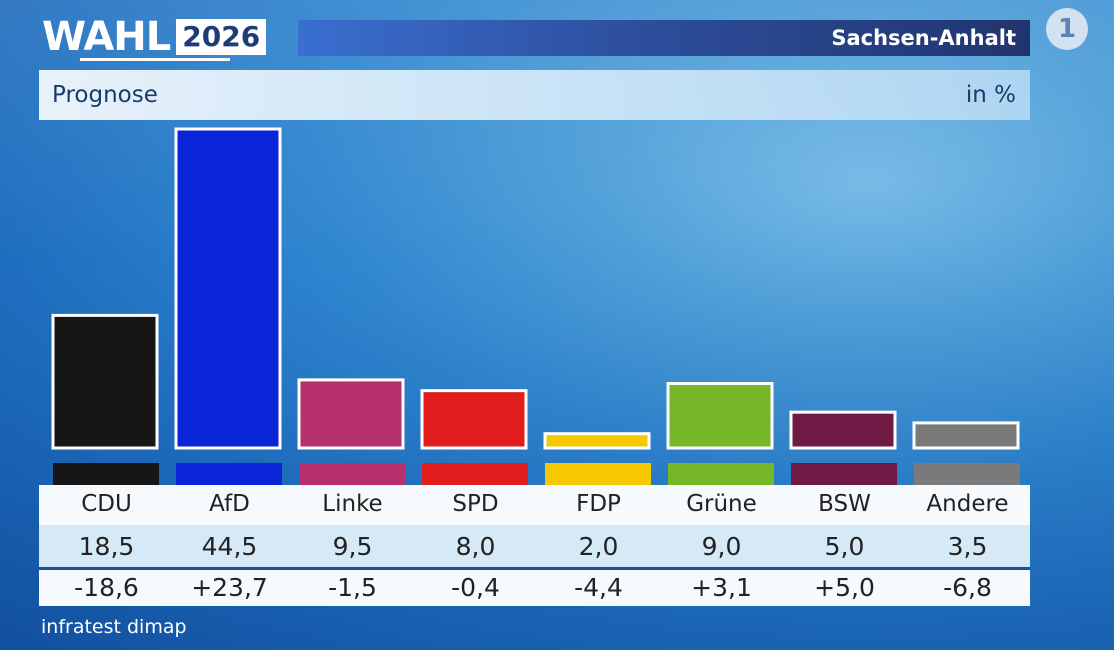 The width and height of the screenshot is (1114, 650). What do you see at coordinates (721, 504) in the screenshot?
I see `party-name-grüne: Grüne` at bounding box center [721, 504].